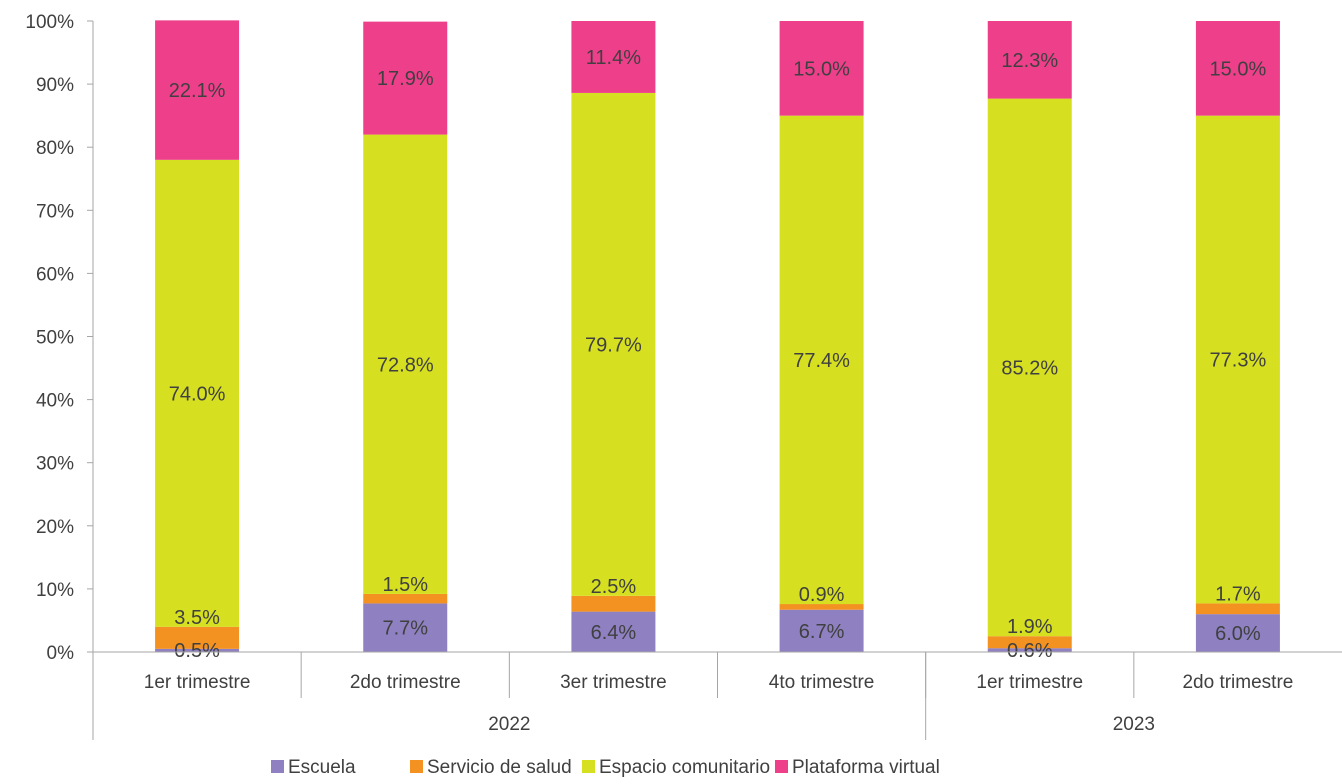 This screenshot has width=1342, height=784. What do you see at coordinates (1030, 627) in the screenshot?
I see `data-label: 1.9%` at bounding box center [1030, 627].